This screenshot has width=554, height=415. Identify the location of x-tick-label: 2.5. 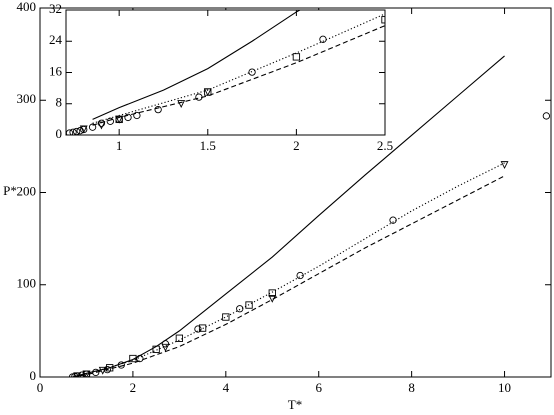
(385, 145).